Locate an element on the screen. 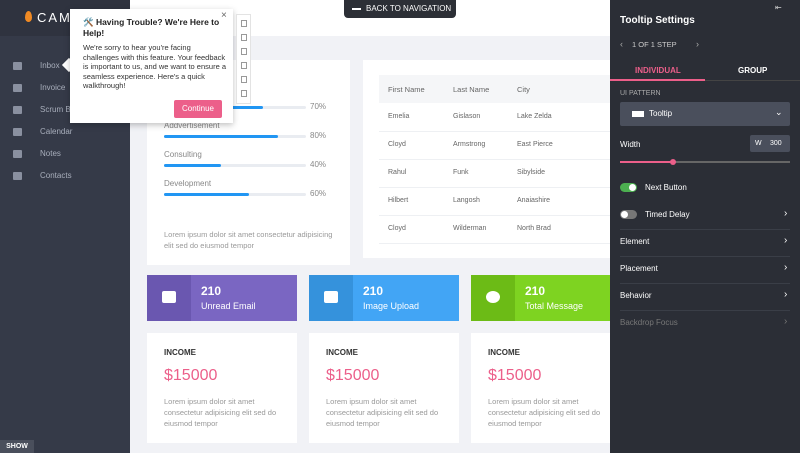 This screenshot has height=453, width=800. table-cell: Hilbert is located at coordinates (398, 200).